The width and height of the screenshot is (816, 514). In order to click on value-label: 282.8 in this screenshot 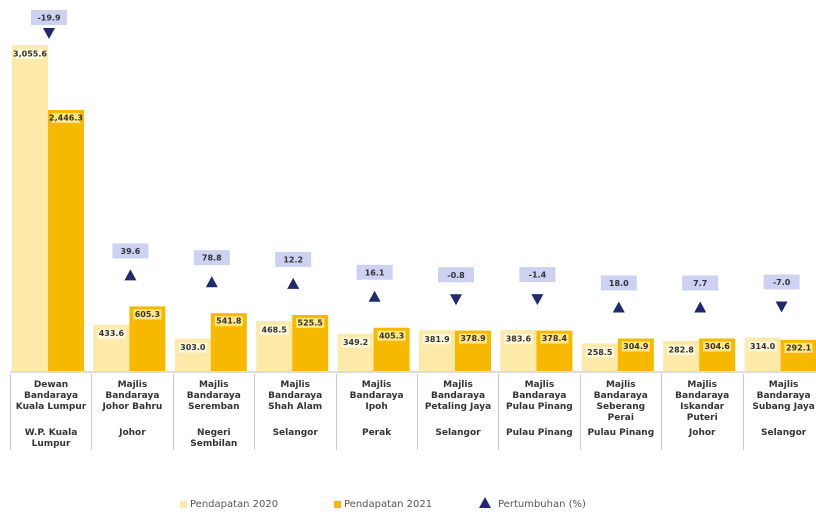, I will do `click(682, 349)`.